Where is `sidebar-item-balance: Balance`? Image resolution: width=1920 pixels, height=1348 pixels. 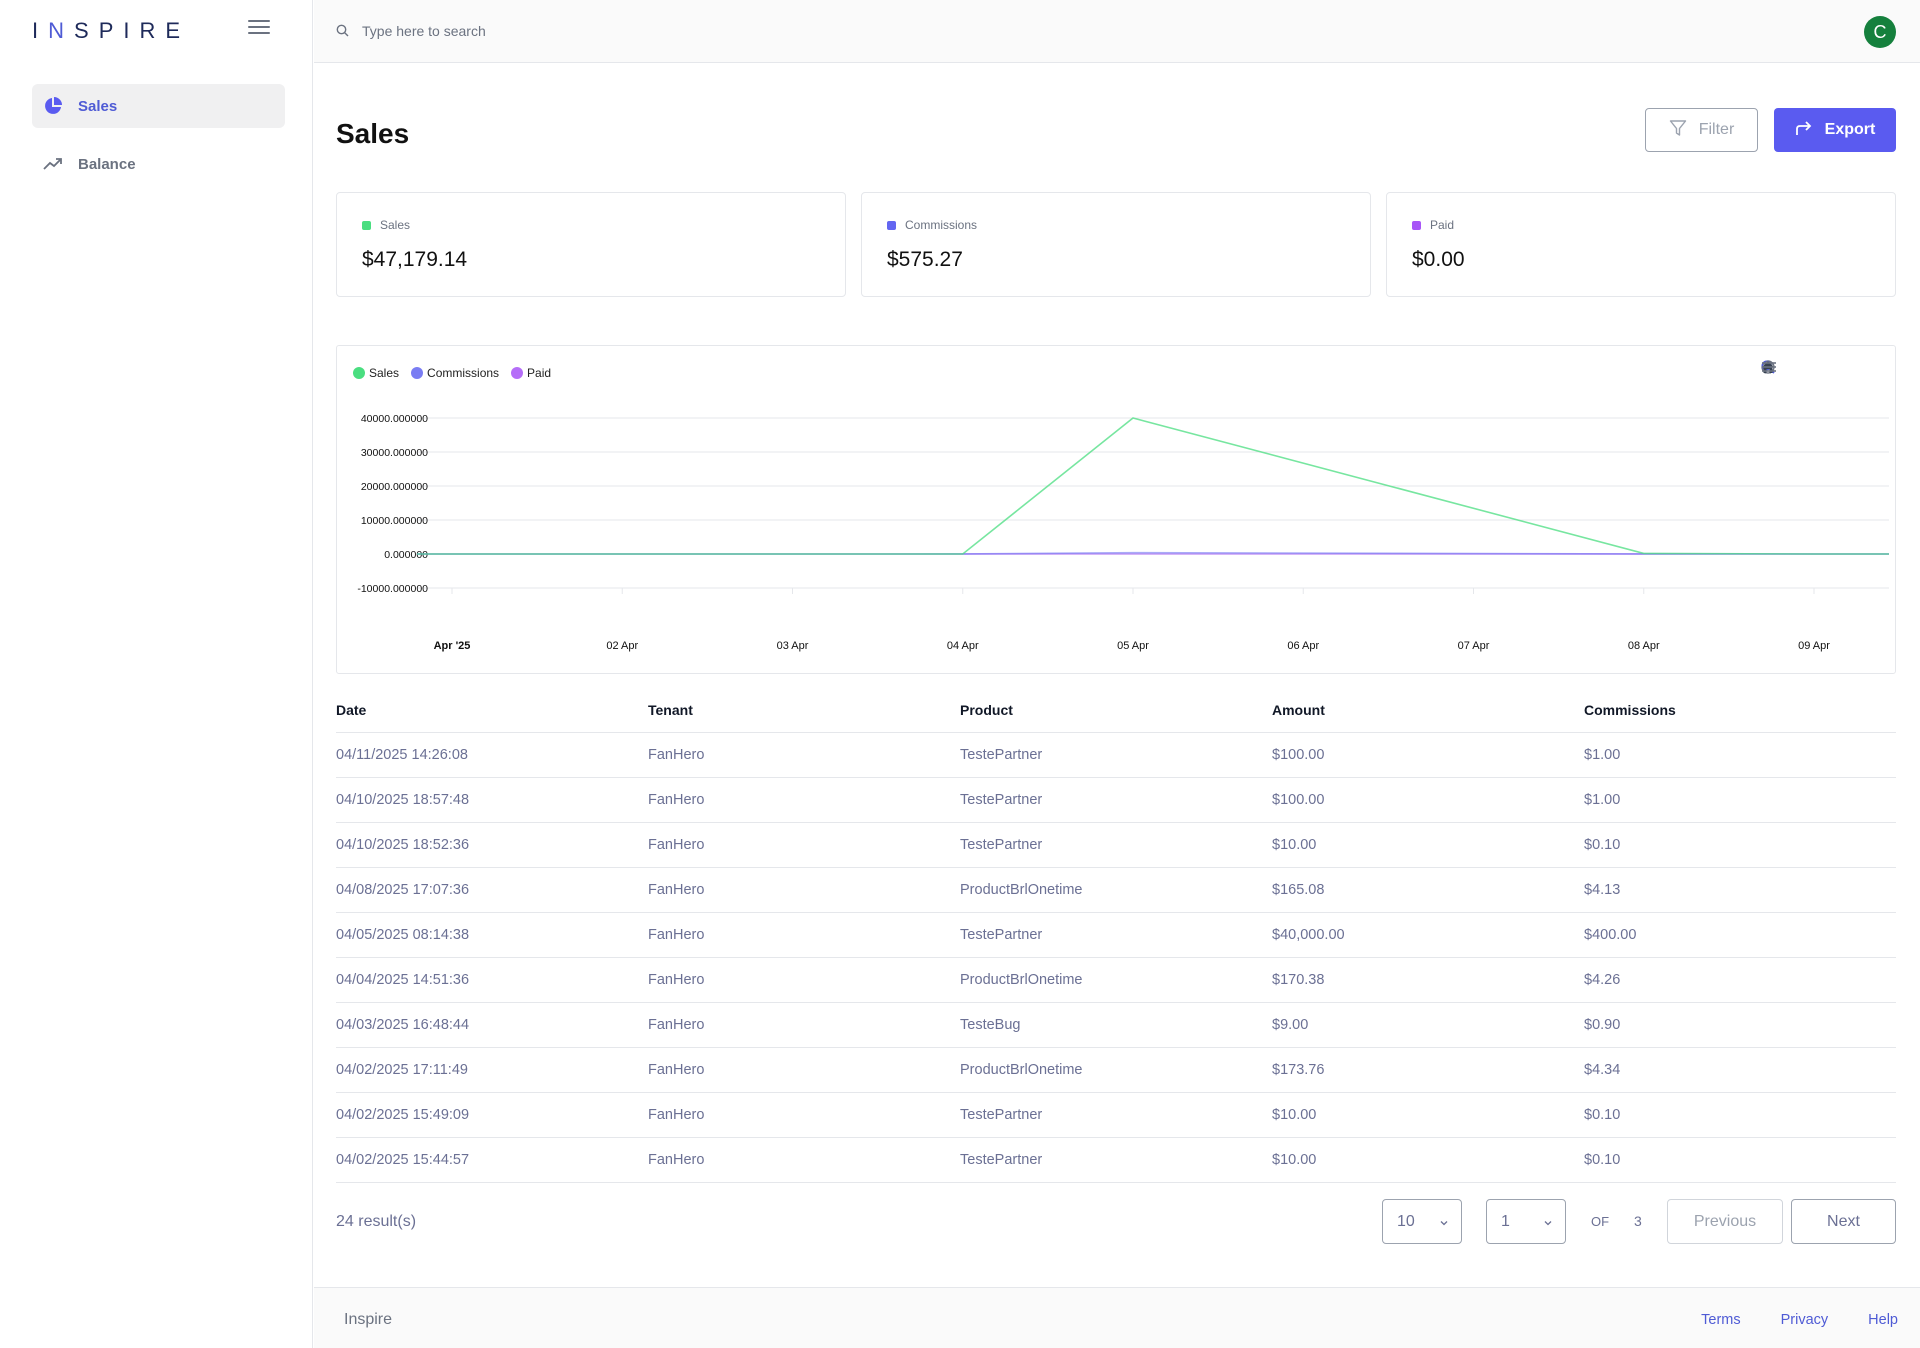 sidebar-item-balance: Balance is located at coordinates (158, 164).